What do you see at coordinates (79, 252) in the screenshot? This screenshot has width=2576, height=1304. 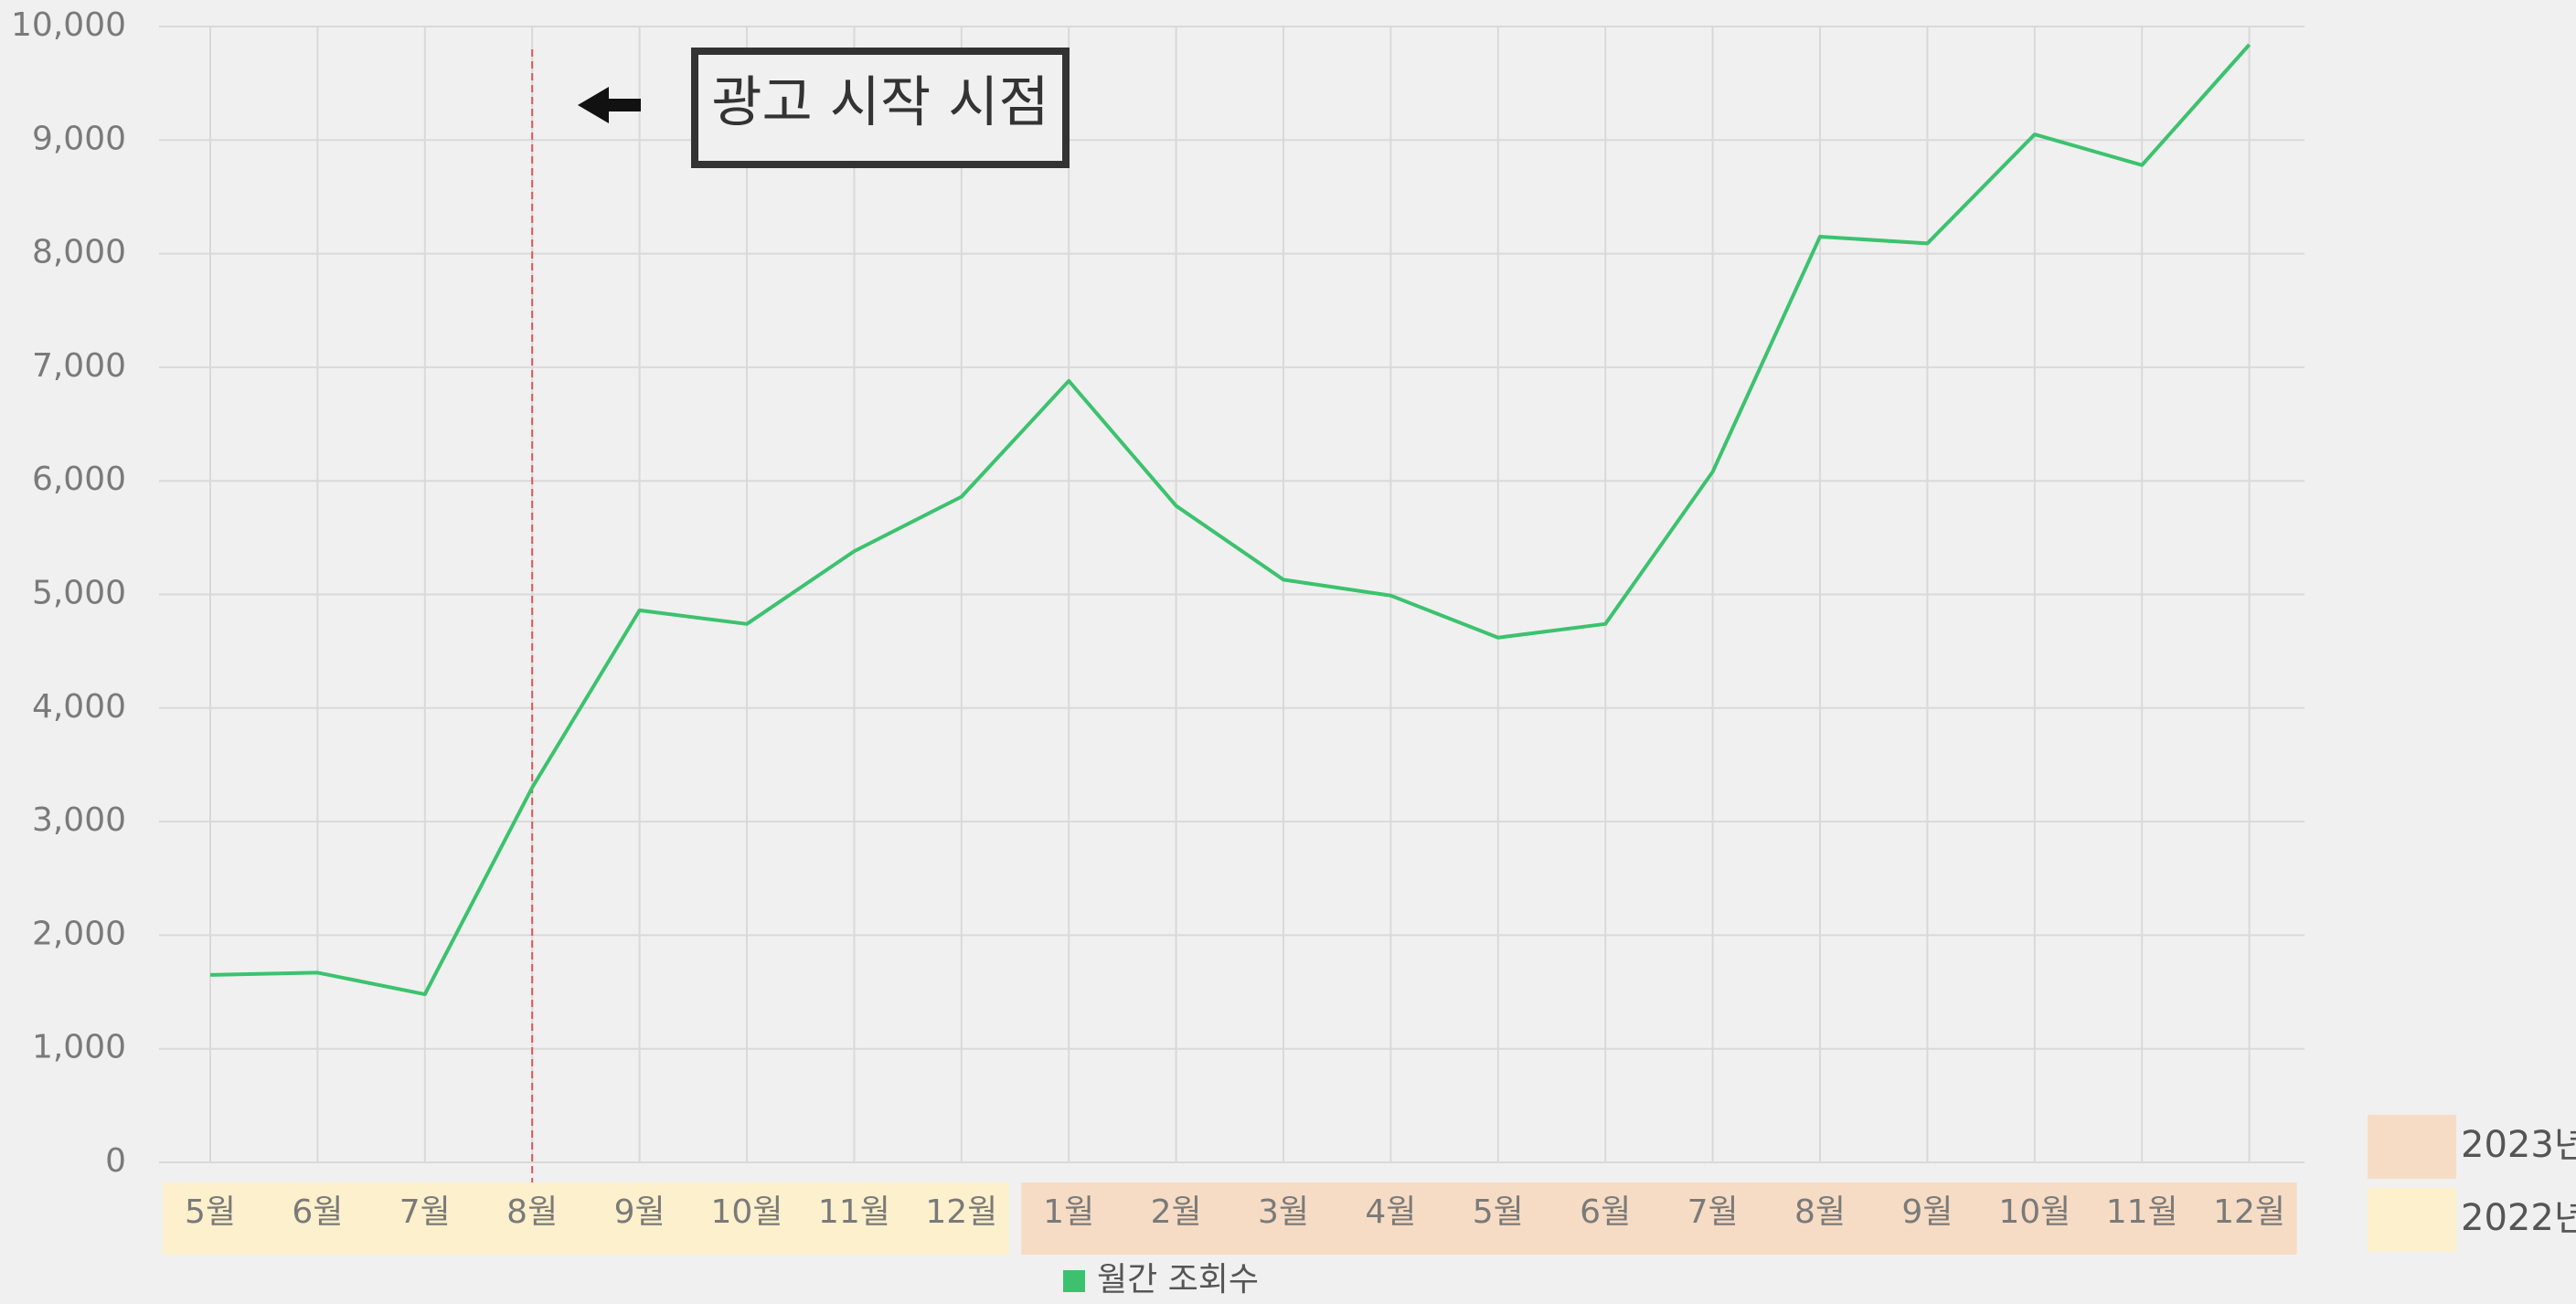 I see `y-tick-label: 8,000` at bounding box center [79, 252].